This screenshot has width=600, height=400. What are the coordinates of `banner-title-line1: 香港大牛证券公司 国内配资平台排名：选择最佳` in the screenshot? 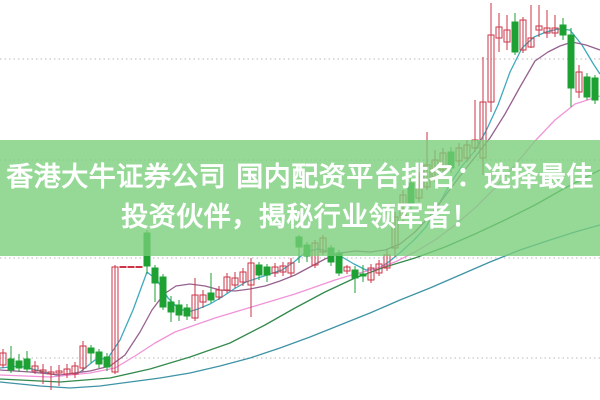 It's located at (300, 177).